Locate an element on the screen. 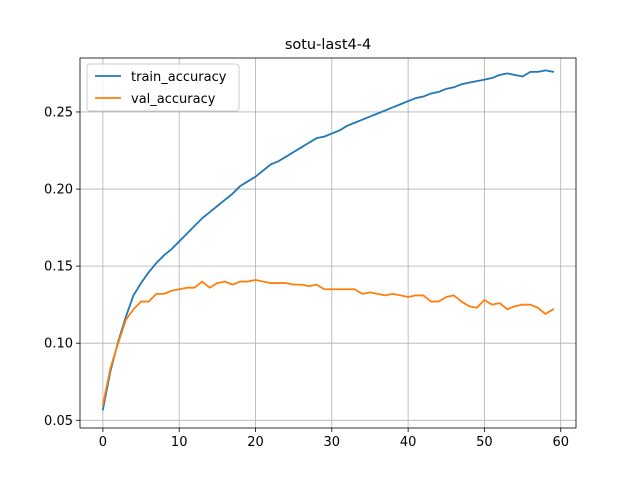 This screenshot has height=480, width=640. legend-box is located at coordinates (163, 87).